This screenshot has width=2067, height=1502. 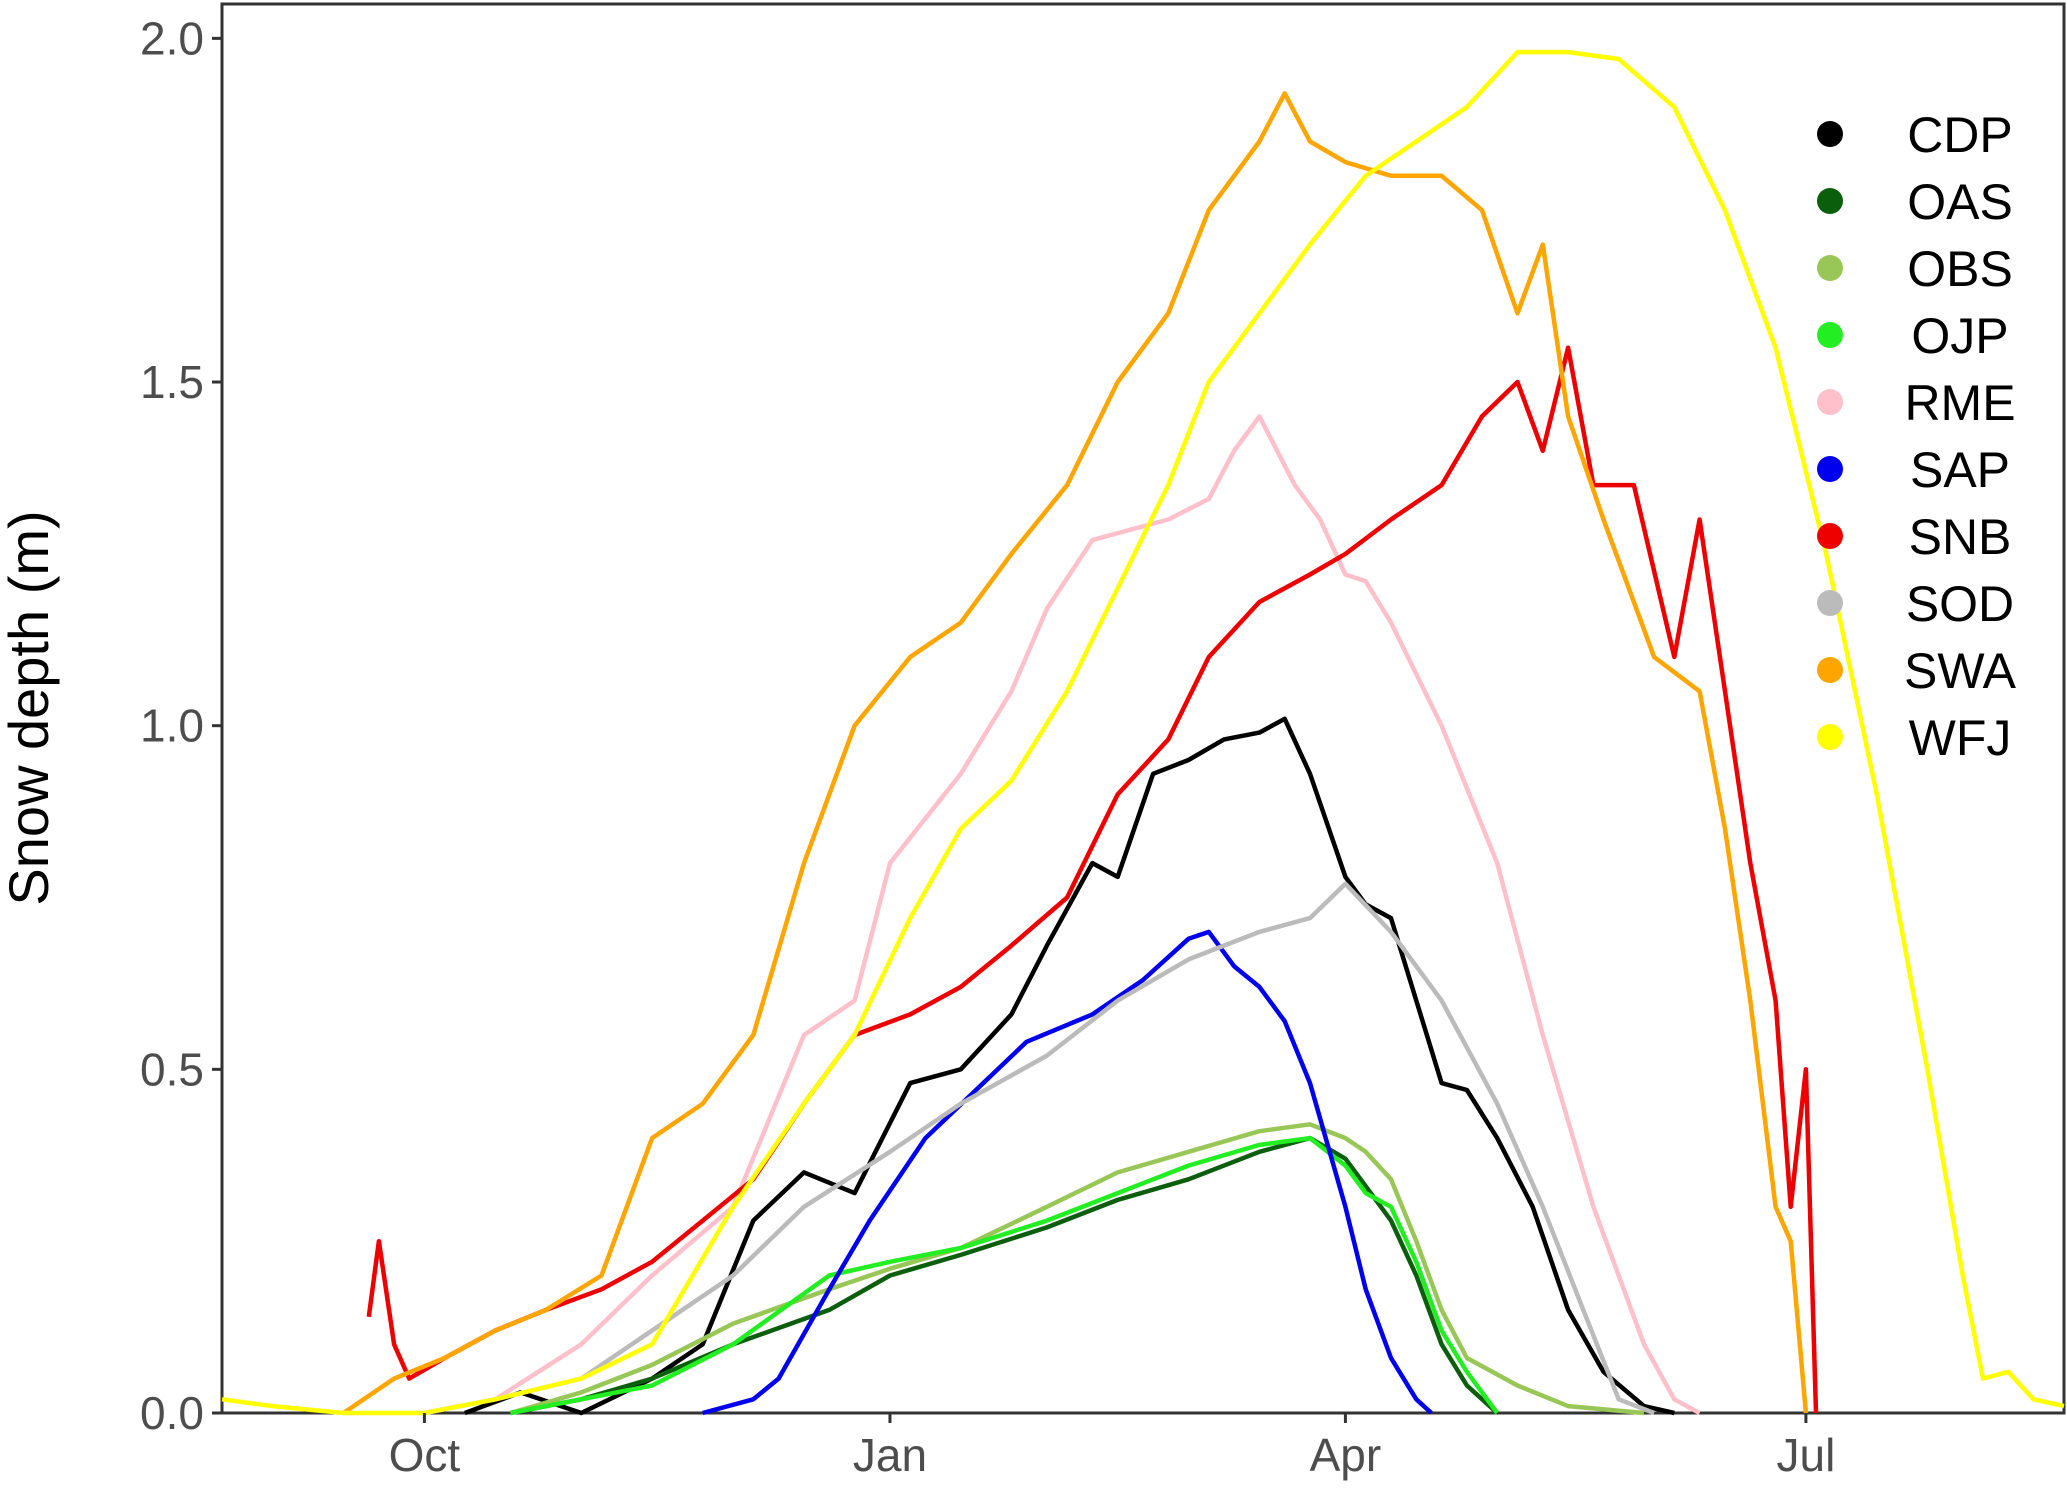 What do you see at coordinates (1830, 737) in the screenshot?
I see `legend-key-wfj` at bounding box center [1830, 737].